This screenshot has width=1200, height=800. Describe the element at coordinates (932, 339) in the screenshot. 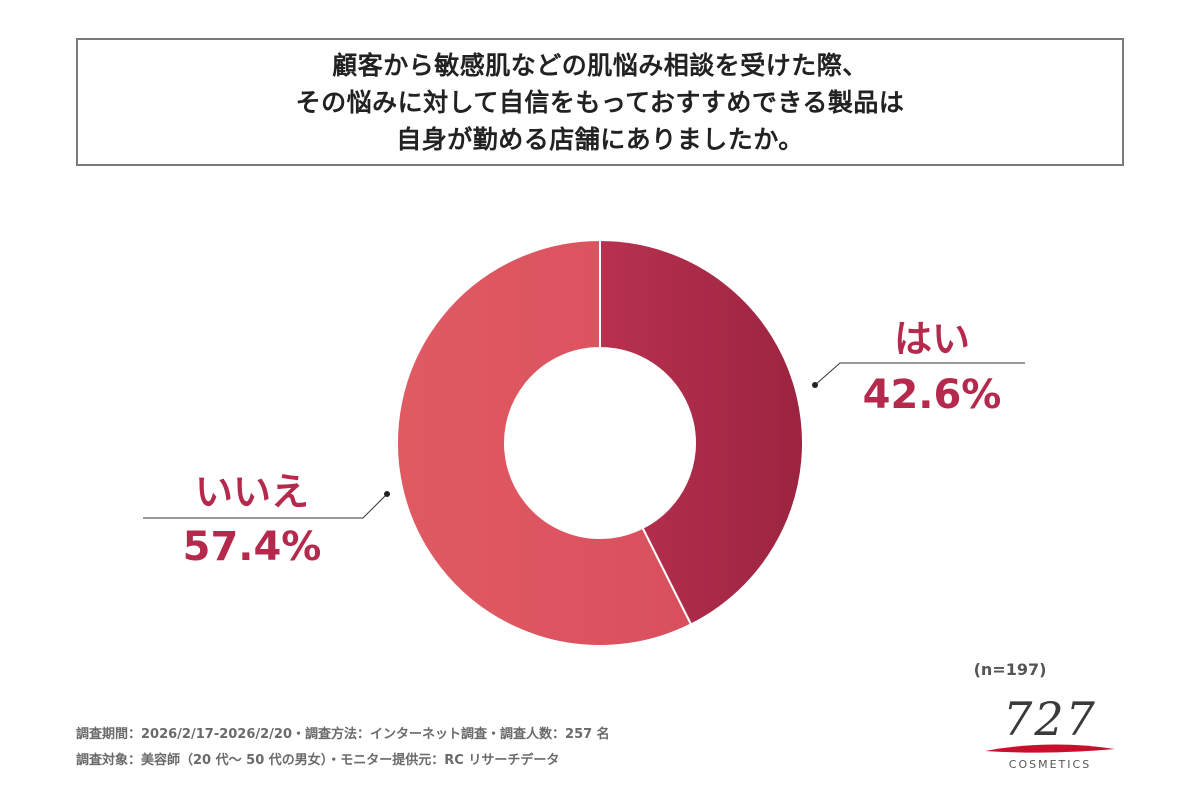

I see `slice-label-yes: はい` at that location.